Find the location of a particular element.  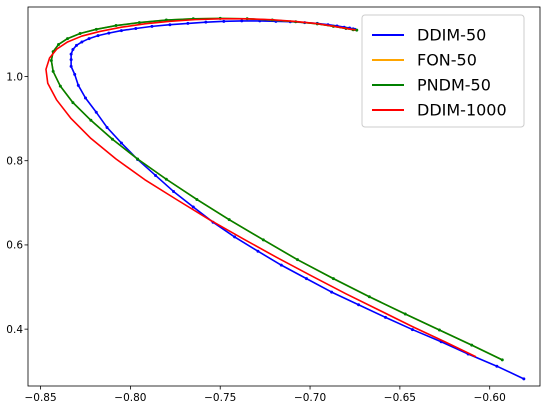

legend-box is located at coordinates (443, 71).